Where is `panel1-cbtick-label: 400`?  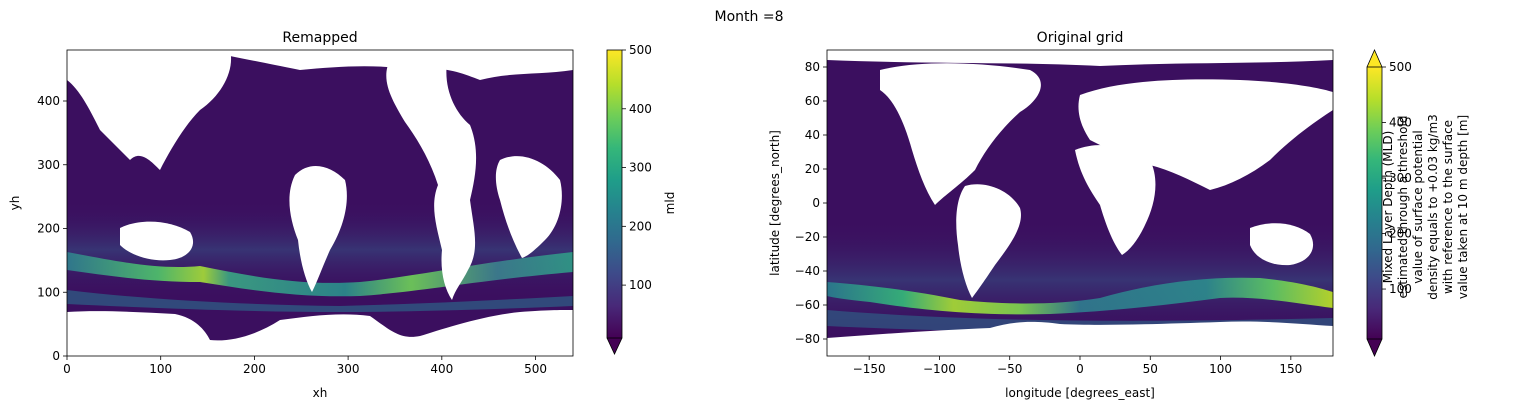 panel1-cbtick-label: 400 is located at coordinates (640, 109).